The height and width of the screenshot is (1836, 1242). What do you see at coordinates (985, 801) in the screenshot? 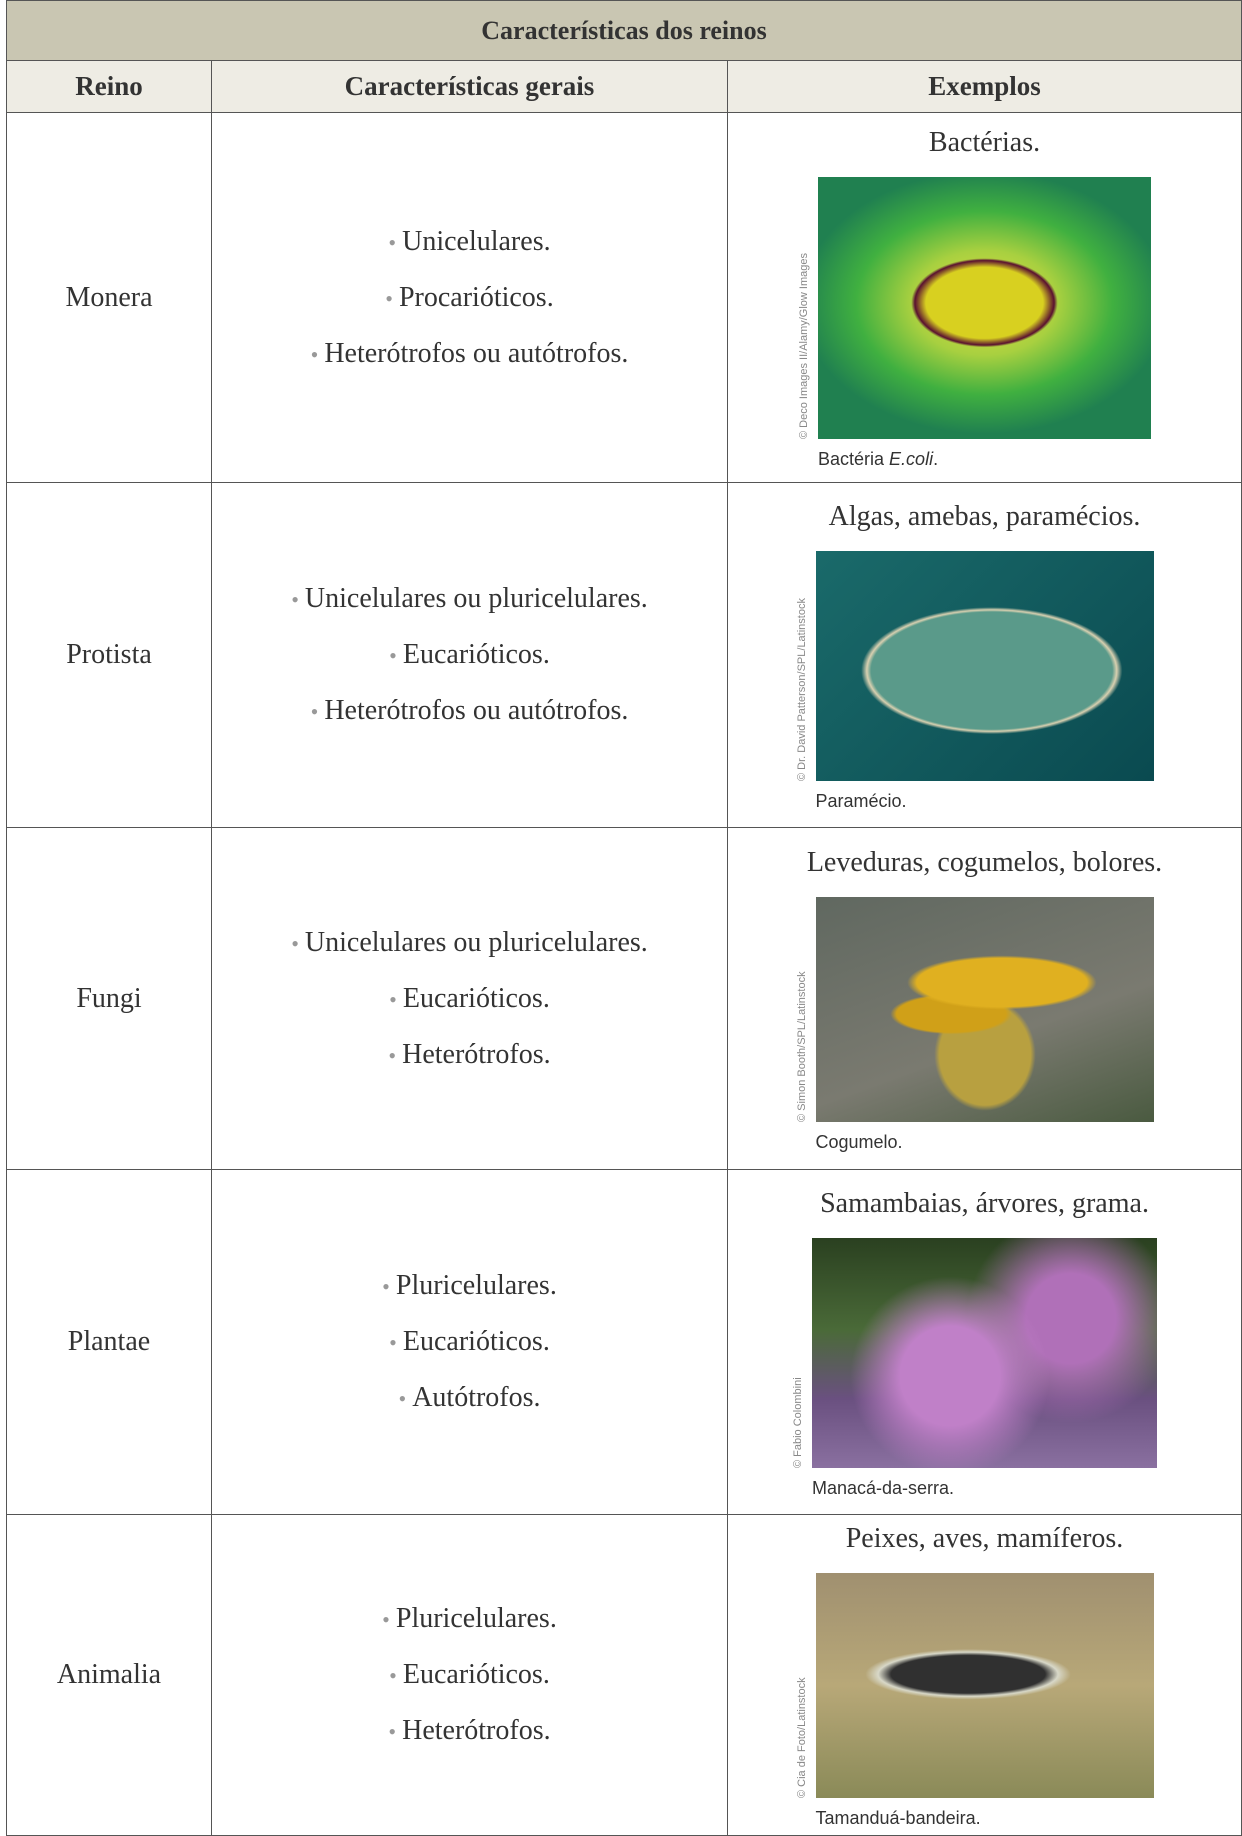
I see `photo-caption: Paramécio.` at bounding box center [985, 801].